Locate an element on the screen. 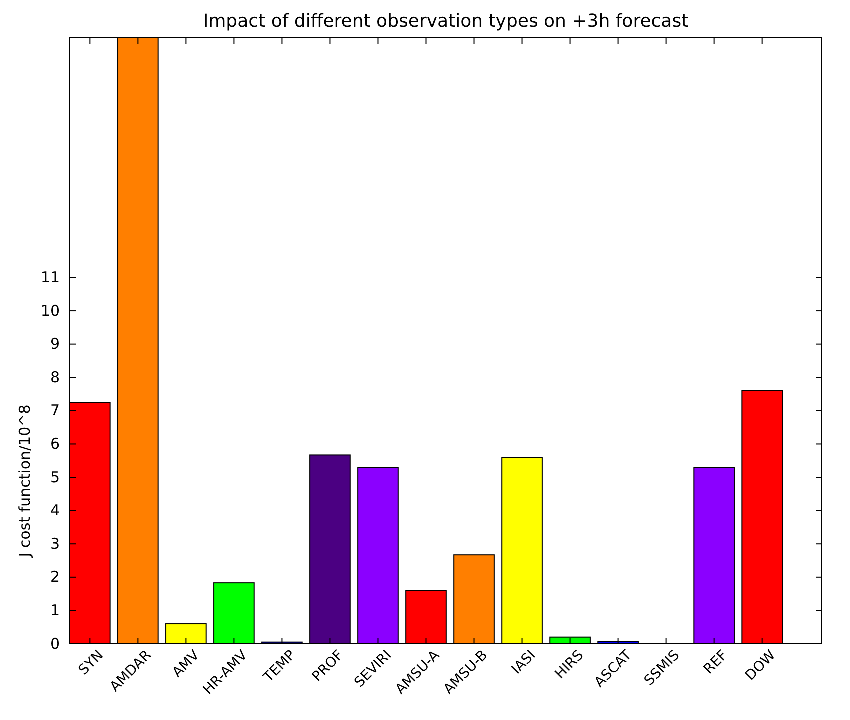 This screenshot has height=720, width=850. y-tick-label: 0 is located at coordinates (55, 643).